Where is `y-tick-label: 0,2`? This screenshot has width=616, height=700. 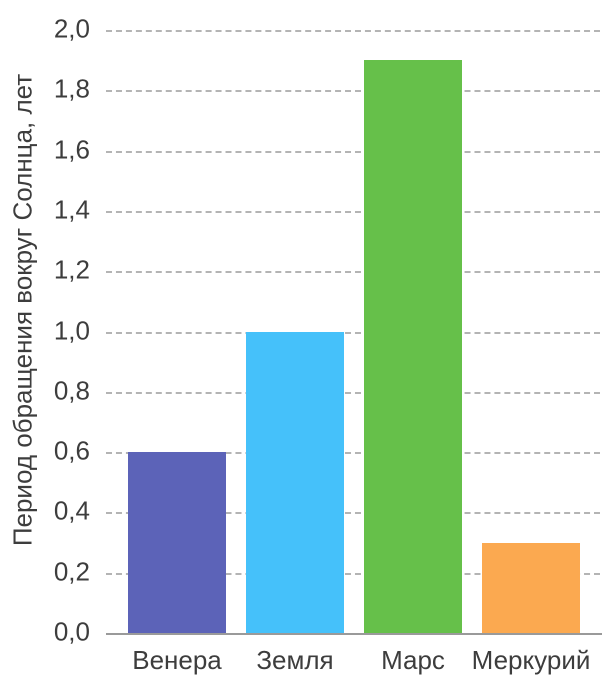
y-tick-label: 0,2 is located at coordinates (71, 570).